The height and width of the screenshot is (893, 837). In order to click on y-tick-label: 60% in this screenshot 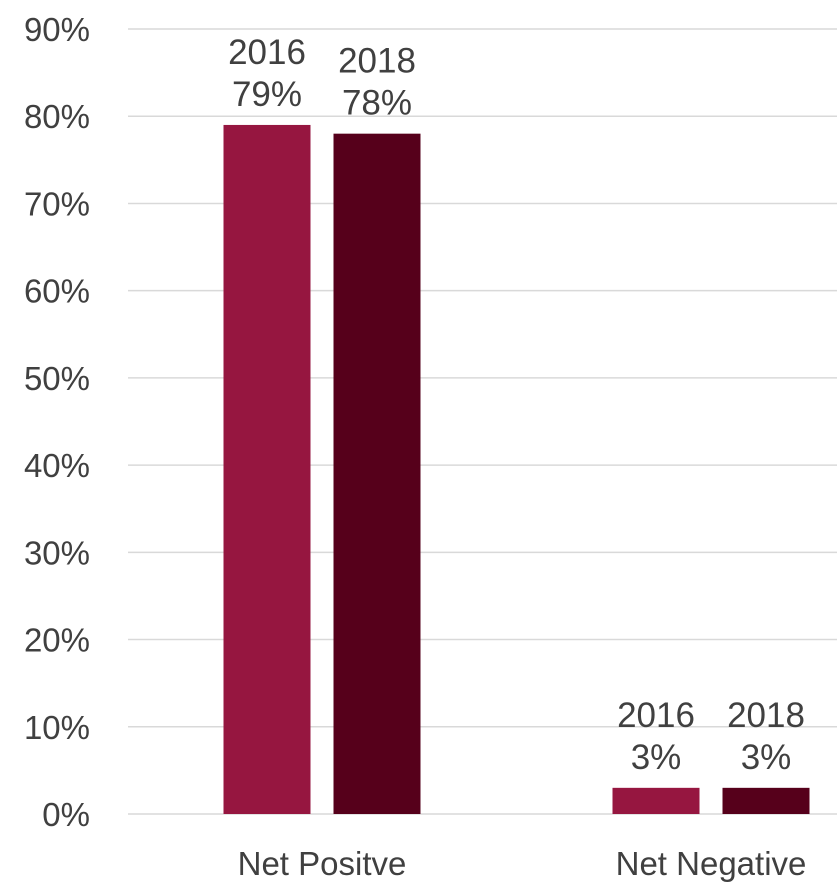, I will do `click(57, 291)`.